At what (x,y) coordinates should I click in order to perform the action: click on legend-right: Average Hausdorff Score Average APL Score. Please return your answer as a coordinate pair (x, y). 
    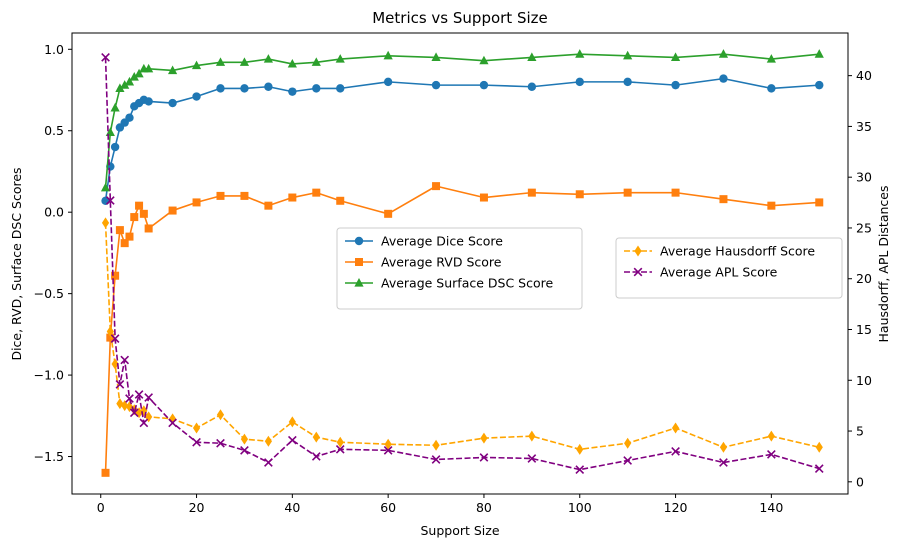
    Looking at the image, I should click on (729, 268).